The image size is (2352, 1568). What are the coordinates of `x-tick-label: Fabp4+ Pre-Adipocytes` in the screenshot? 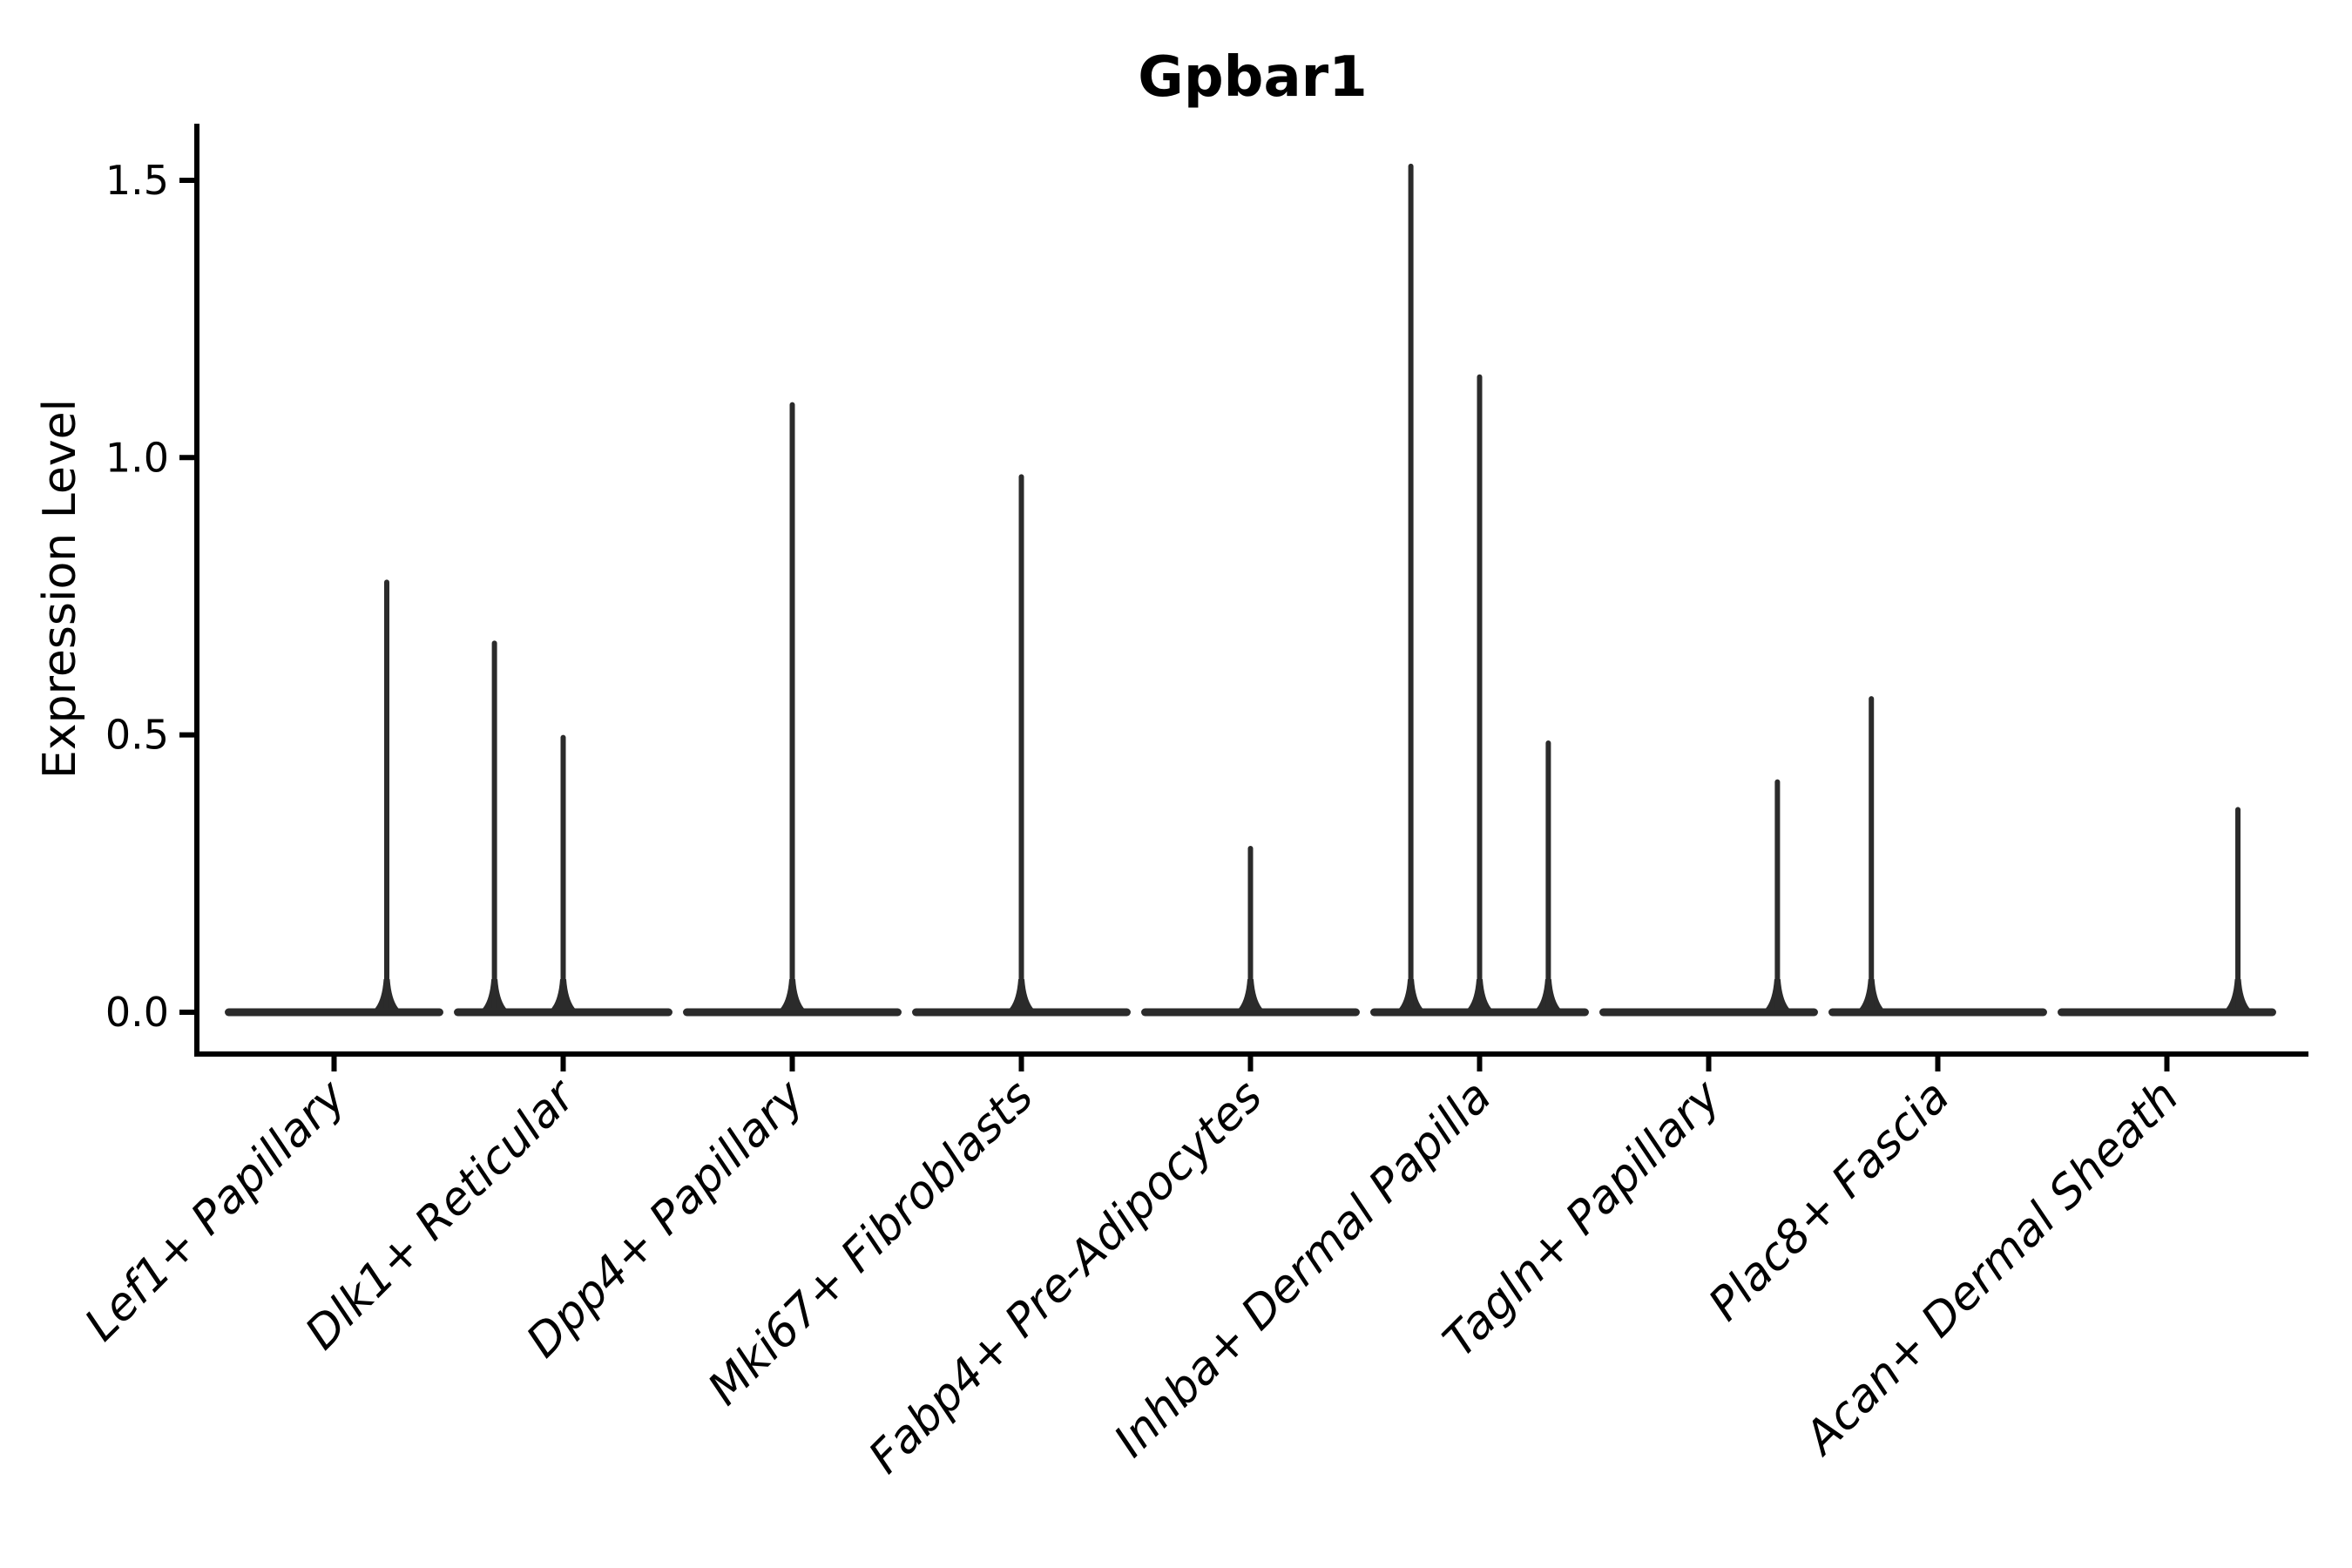 It's located at (1066, 1277).